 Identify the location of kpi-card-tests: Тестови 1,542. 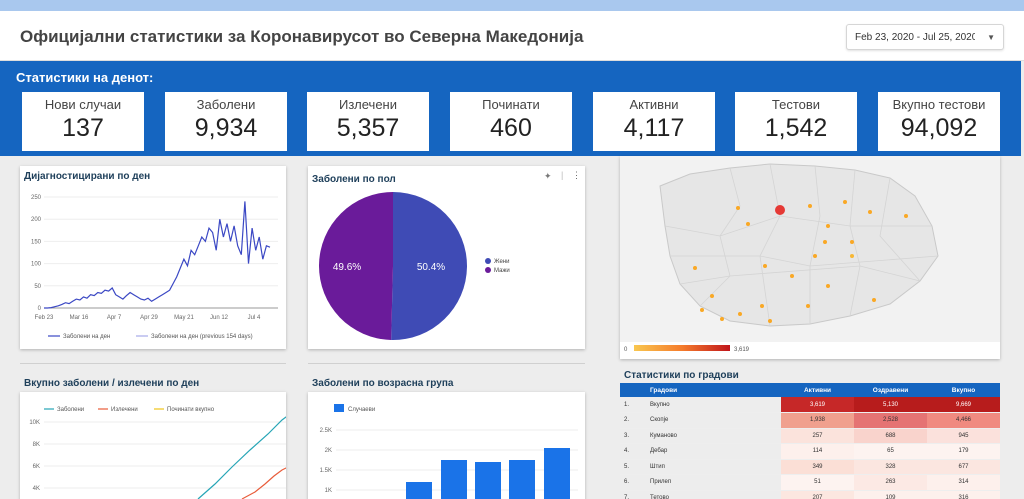
(796, 121).